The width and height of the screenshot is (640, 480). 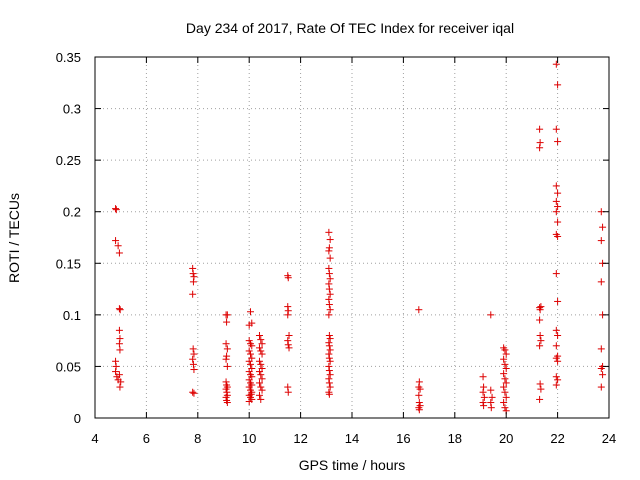 What do you see at coordinates (72, 212) in the screenshot?
I see `y-tick-label: 0.2` at bounding box center [72, 212].